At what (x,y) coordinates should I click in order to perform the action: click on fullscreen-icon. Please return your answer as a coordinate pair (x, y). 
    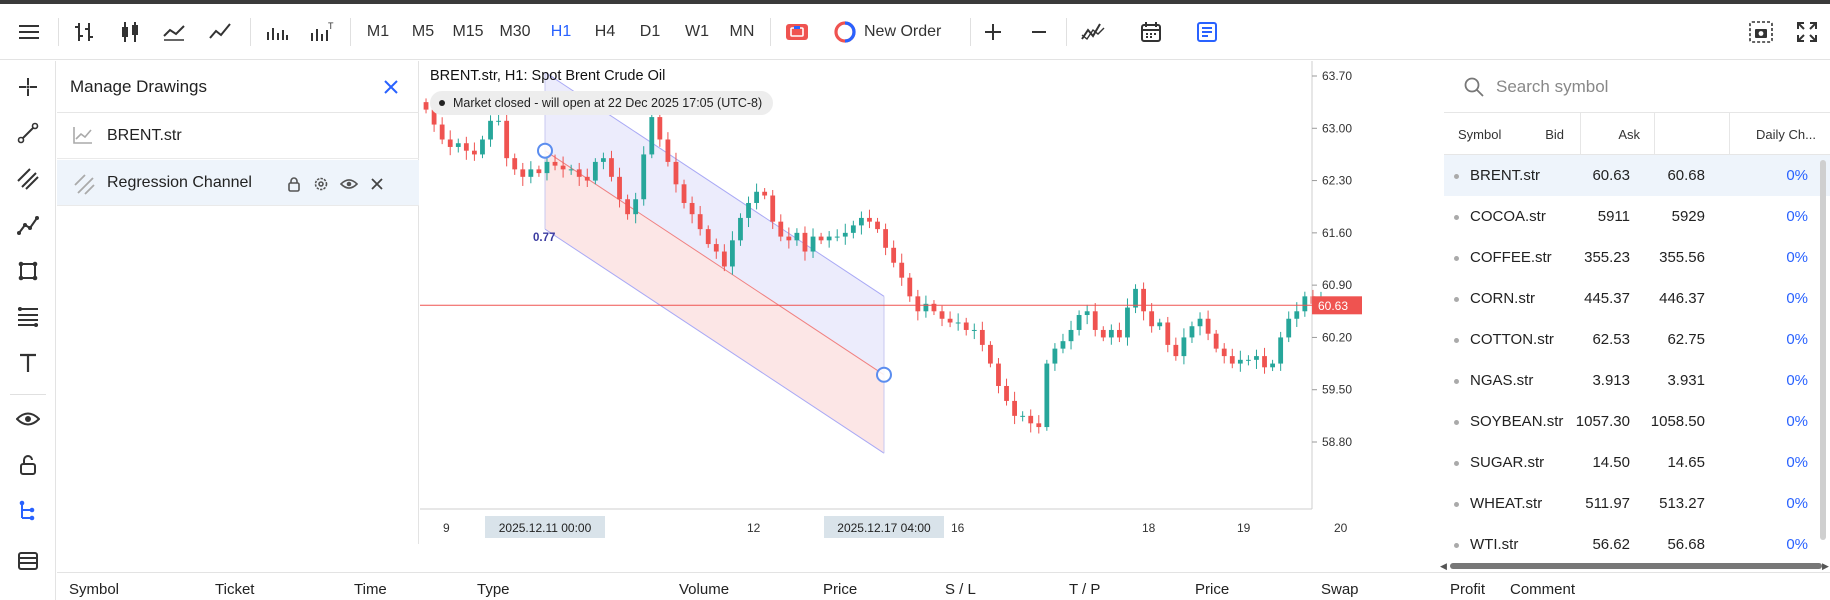
    Looking at the image, I should click on (1807, 32).